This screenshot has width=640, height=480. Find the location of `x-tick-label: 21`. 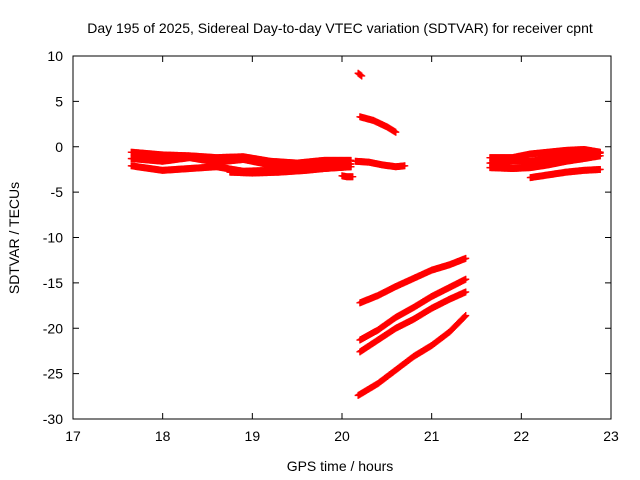

x-tick-label: 21 is located at coordinates (432, 436).